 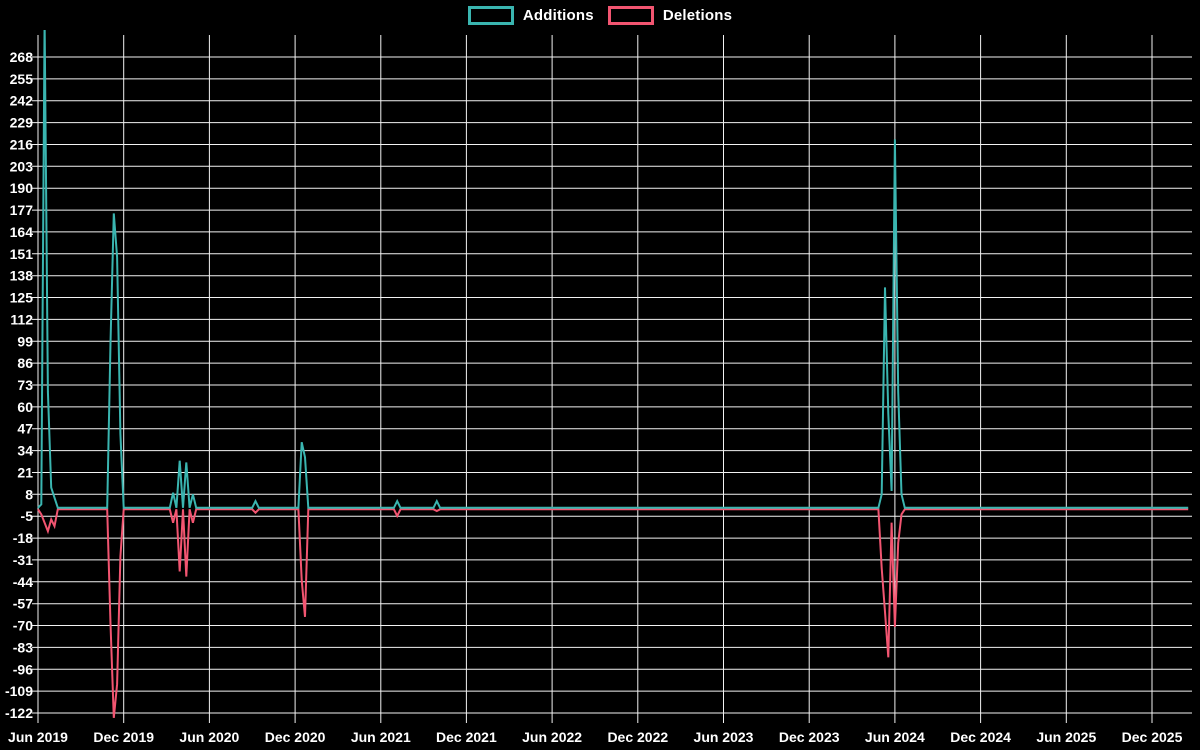 I want to click on y-axis-tick-label: -57, so click(x=23, y=604).